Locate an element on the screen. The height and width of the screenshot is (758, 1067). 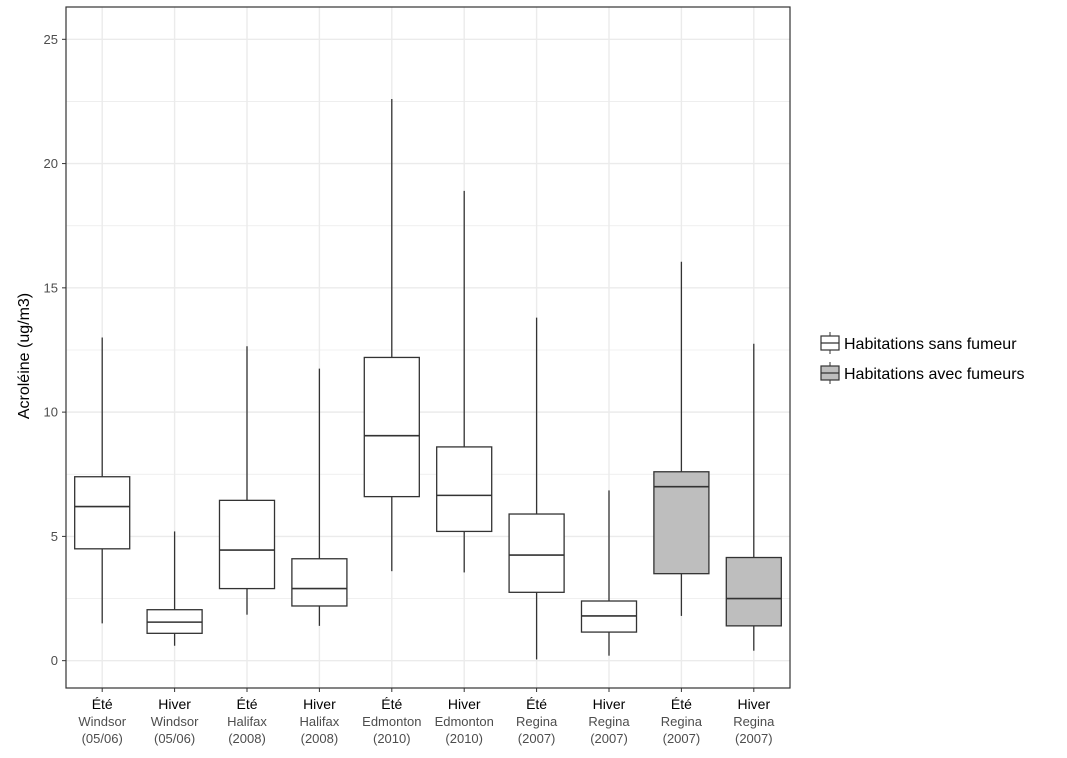
legend-label: Habitations avec fumeurs is located at coordinates (934, 374).